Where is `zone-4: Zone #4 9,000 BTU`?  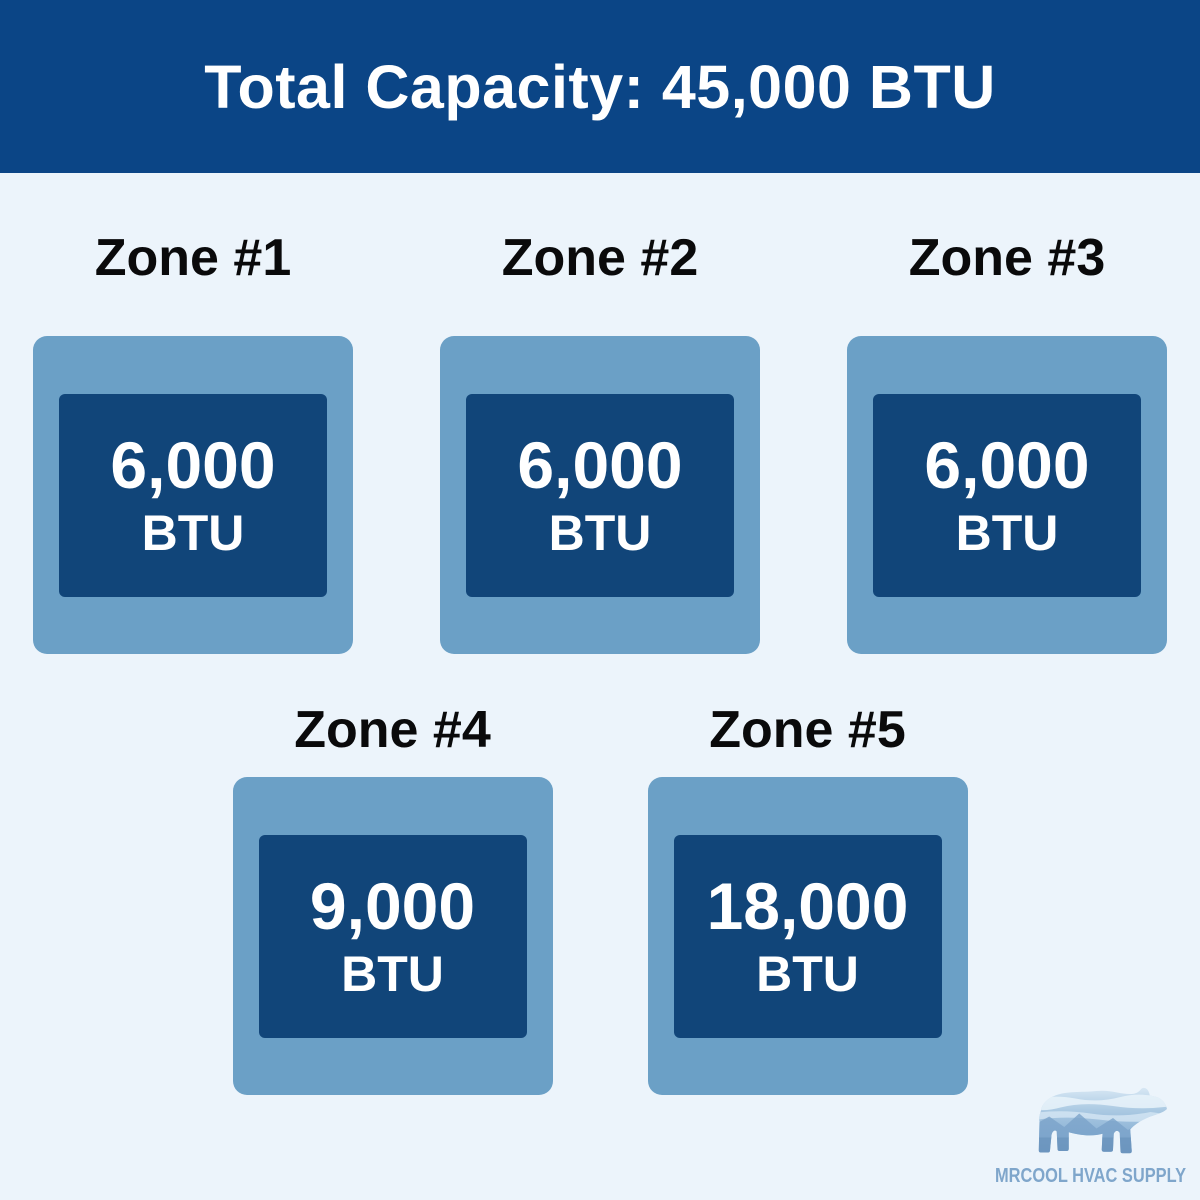 zone-4: Zone #4 9,000 BTU is located at coordinates (392, 898).